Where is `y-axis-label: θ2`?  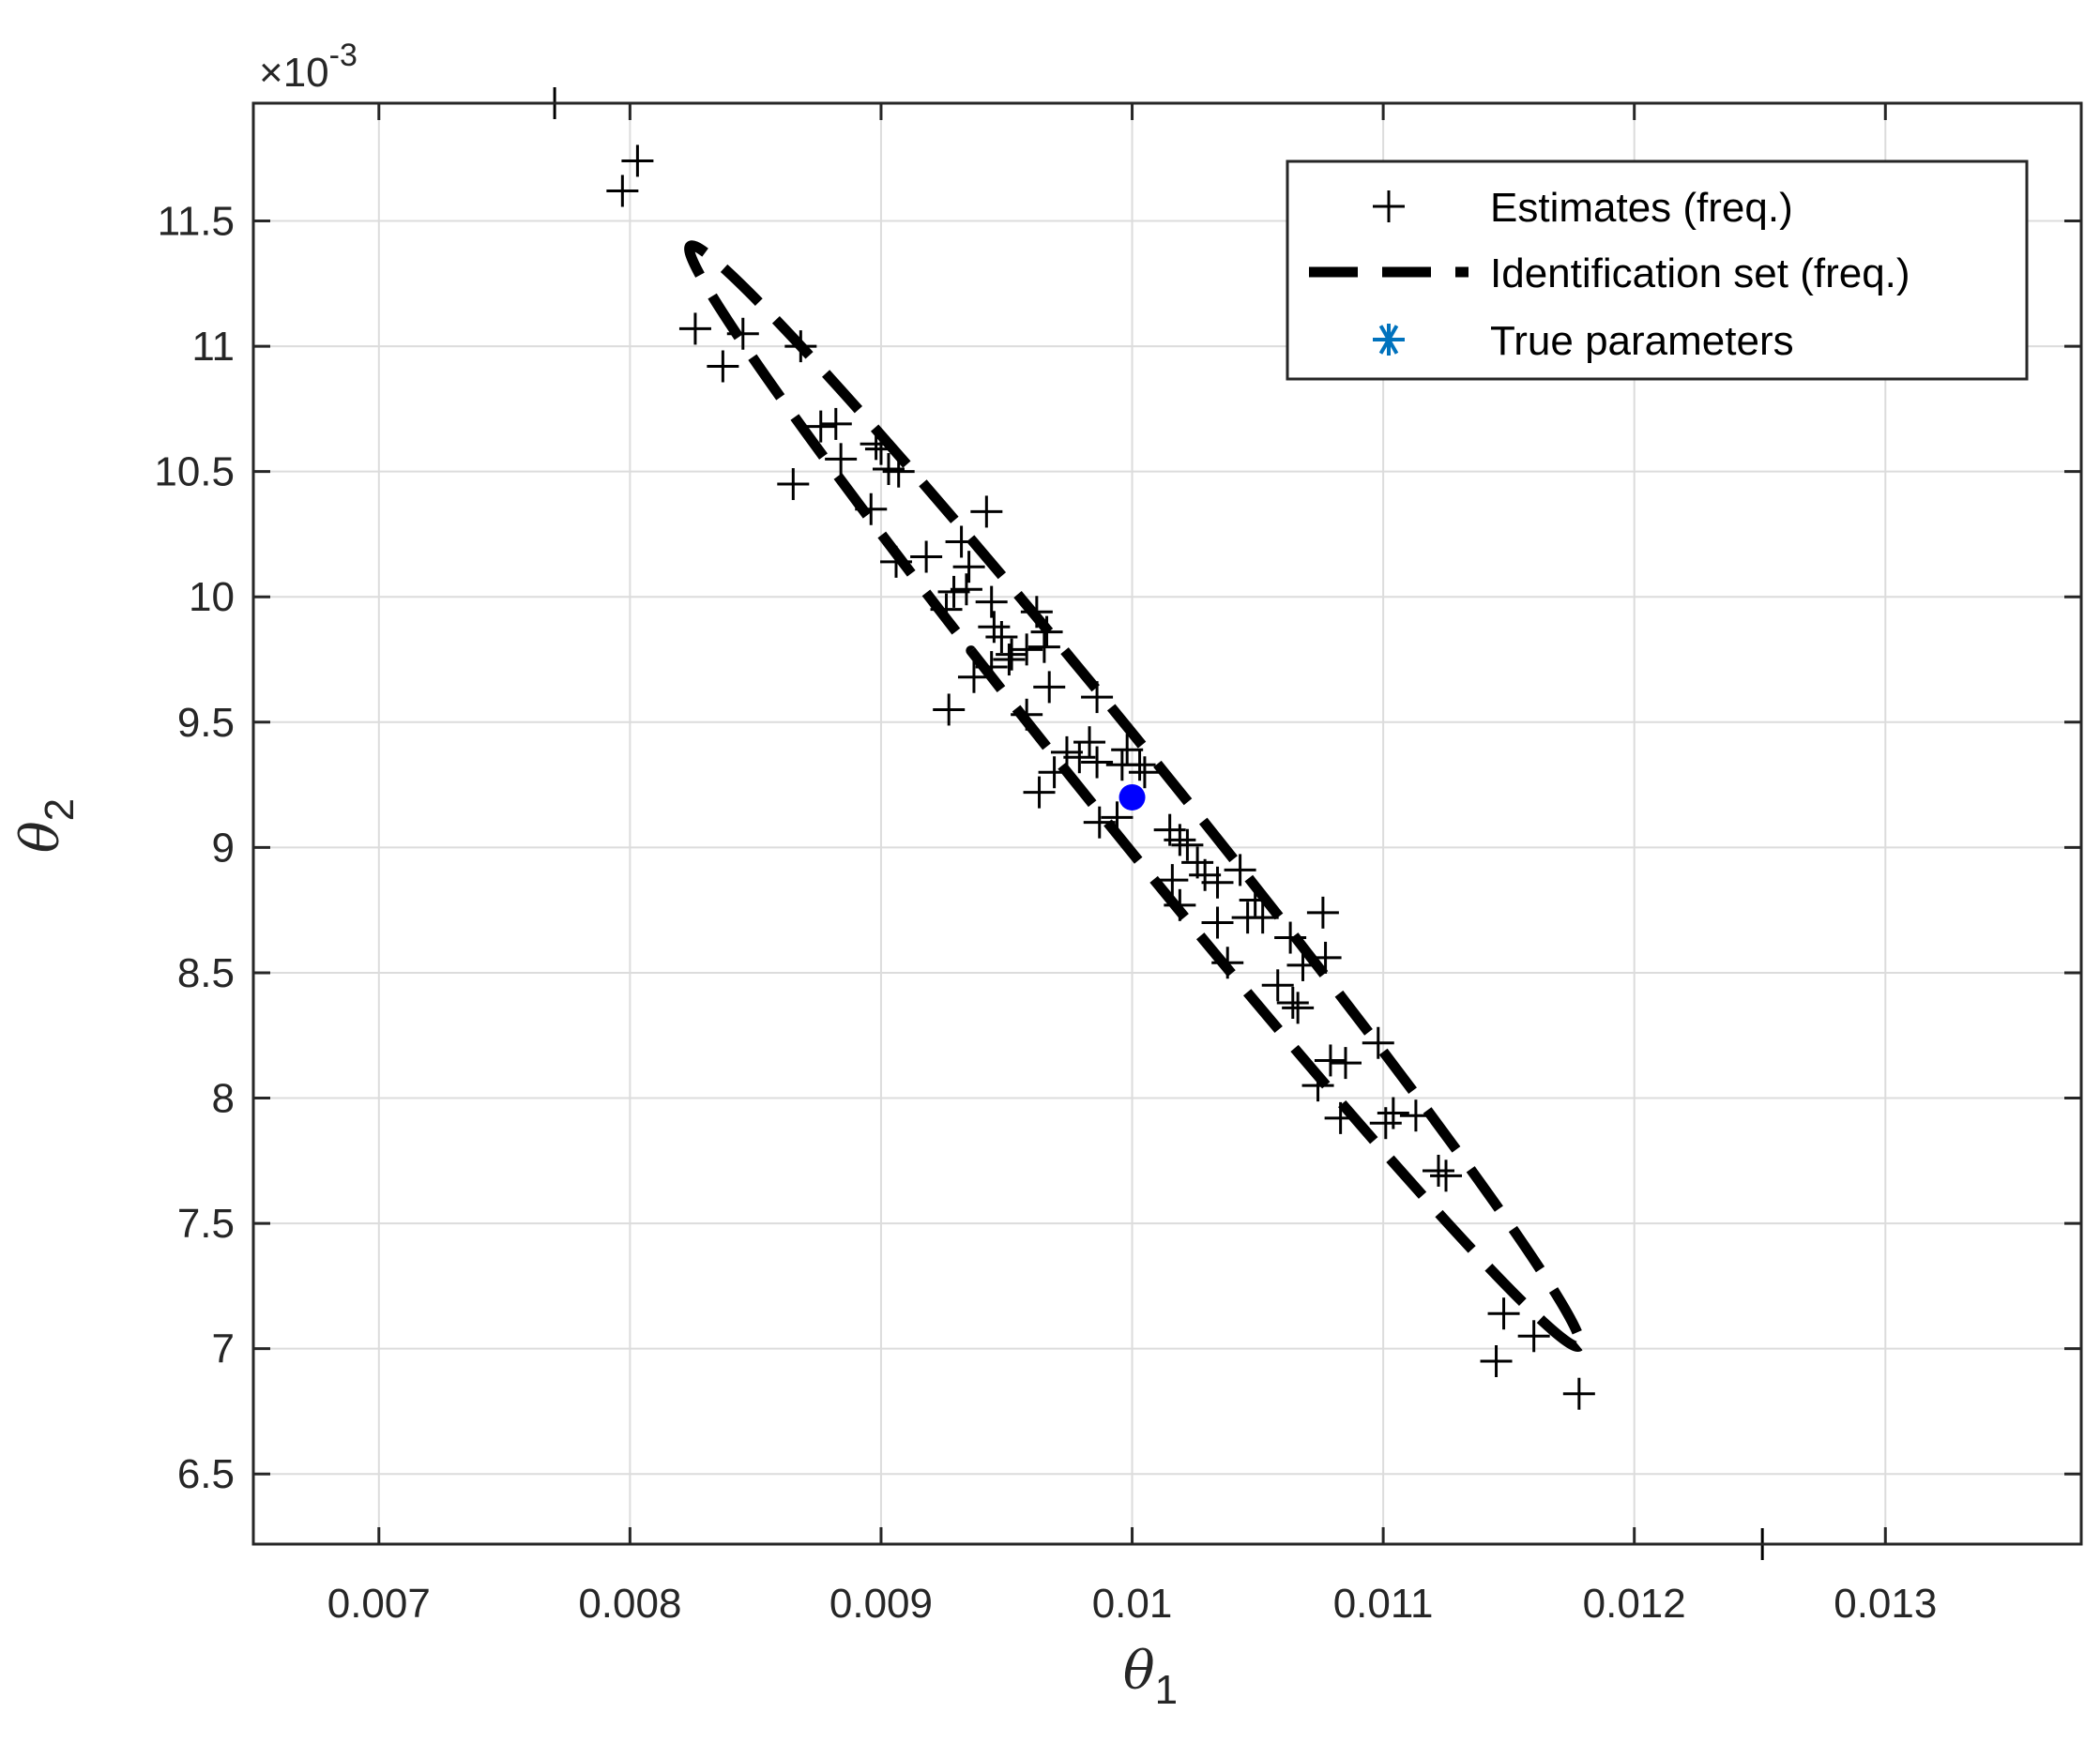
y-axis-label: θ2 is located at coordinates (46, 825).